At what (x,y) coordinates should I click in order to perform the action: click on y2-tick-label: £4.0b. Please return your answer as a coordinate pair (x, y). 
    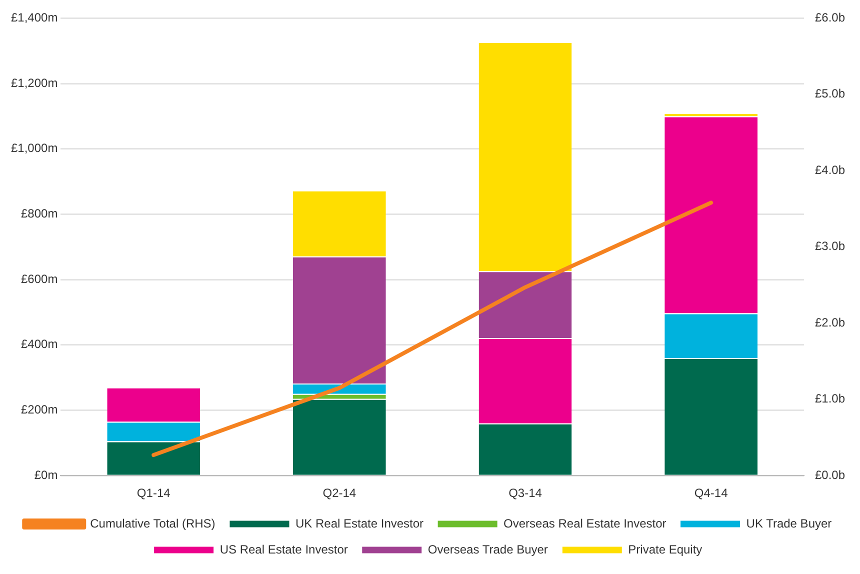
    Looking at the image, I should click on (830, 169).